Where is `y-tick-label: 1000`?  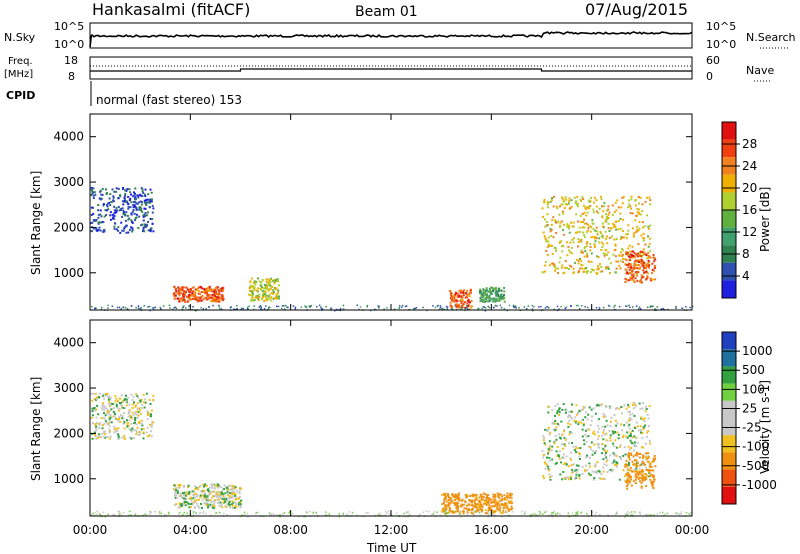 y-tick-label: 1000 is located at coordinates (68, 479).